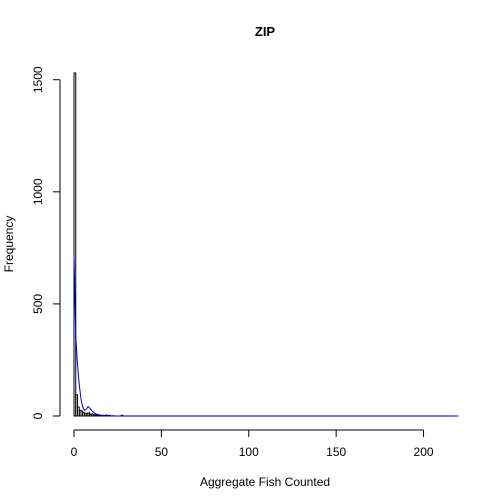 The image size is (504, 504). What do you see at coordinates (424, 452) in the screenshot?
I see `x-tick-label-4: 200` at bounding box center [424, 452].